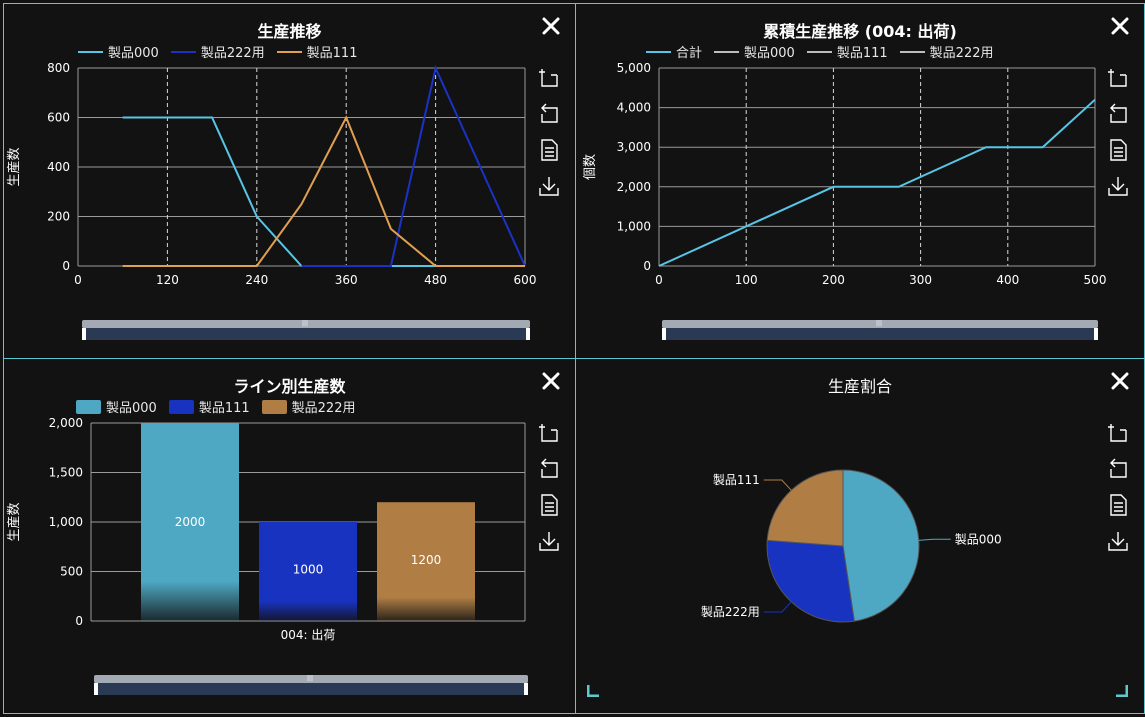 The image size is (1145, 717). Describe the element at coordinates (58, 68) in the screenshot. I see `y-tick-label: 800` at that location.